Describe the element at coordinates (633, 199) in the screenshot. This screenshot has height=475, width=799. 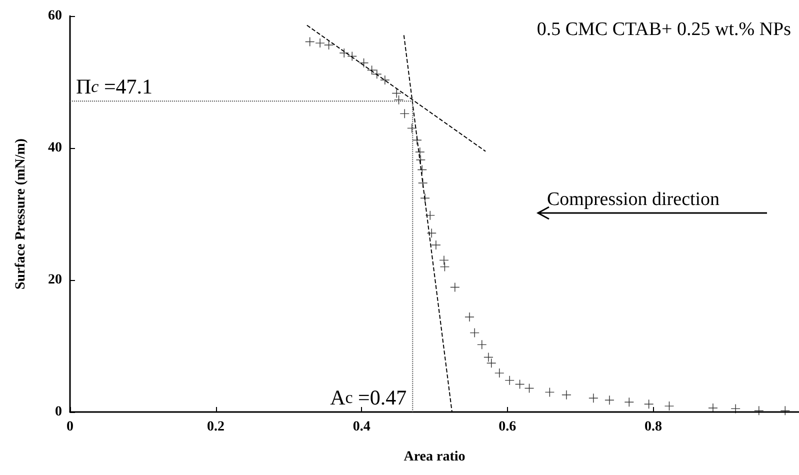
I see `annotation: Compression direction` at that location.